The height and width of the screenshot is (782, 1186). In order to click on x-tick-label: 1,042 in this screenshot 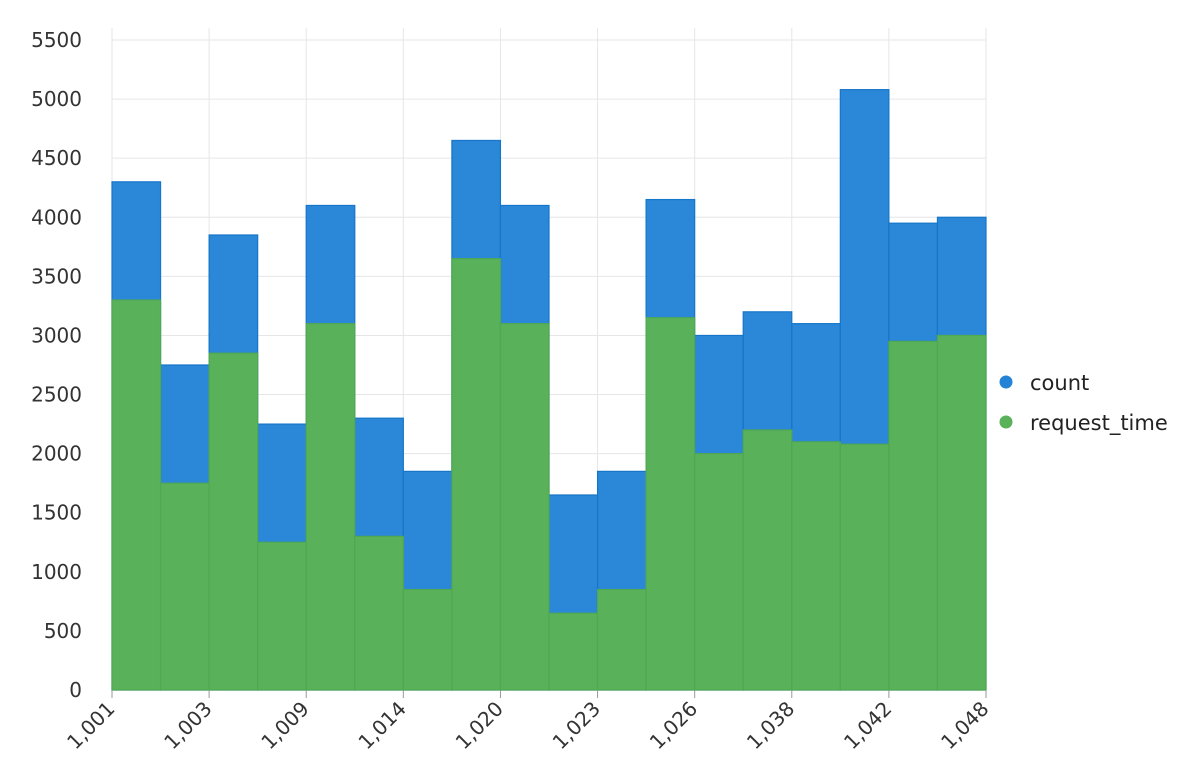, I will do `click(867, 725)`.